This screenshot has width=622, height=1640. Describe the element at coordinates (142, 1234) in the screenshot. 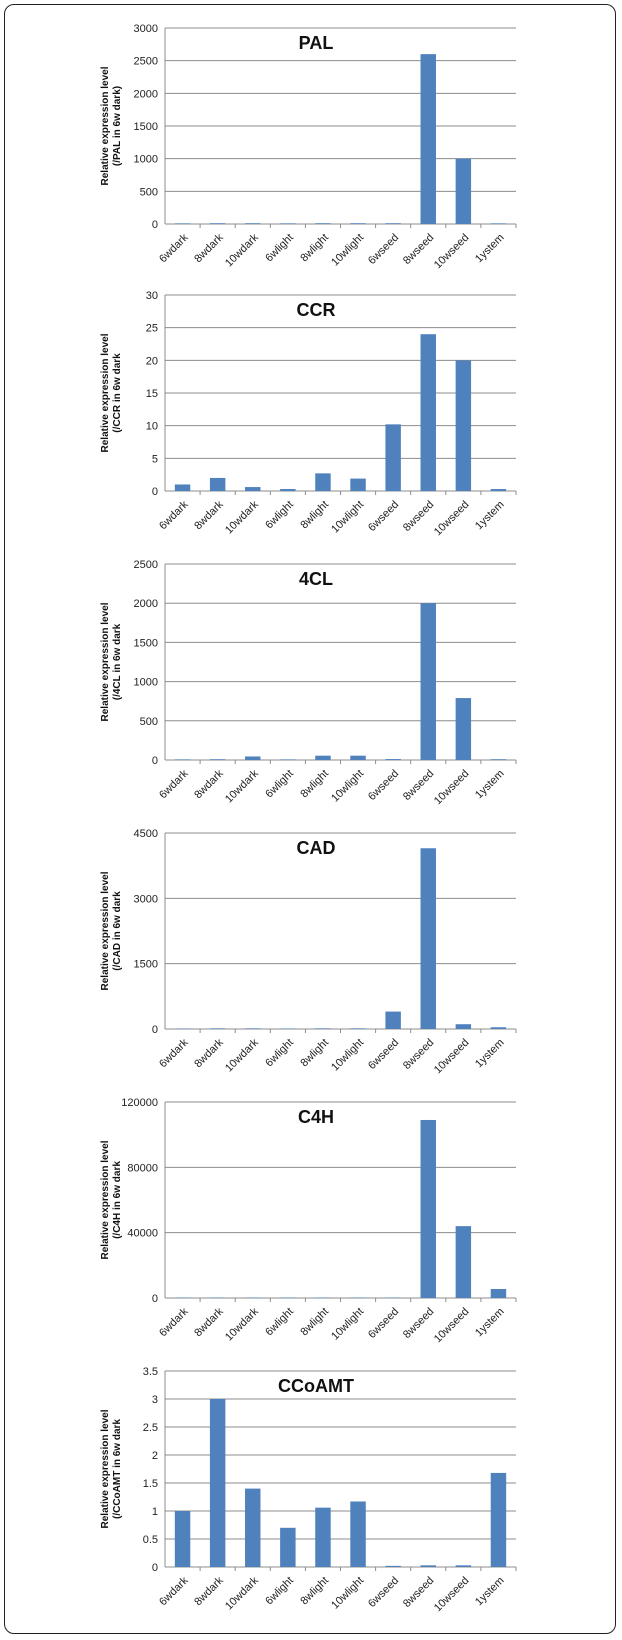

I see `y-tick-label: 40000` at that location.